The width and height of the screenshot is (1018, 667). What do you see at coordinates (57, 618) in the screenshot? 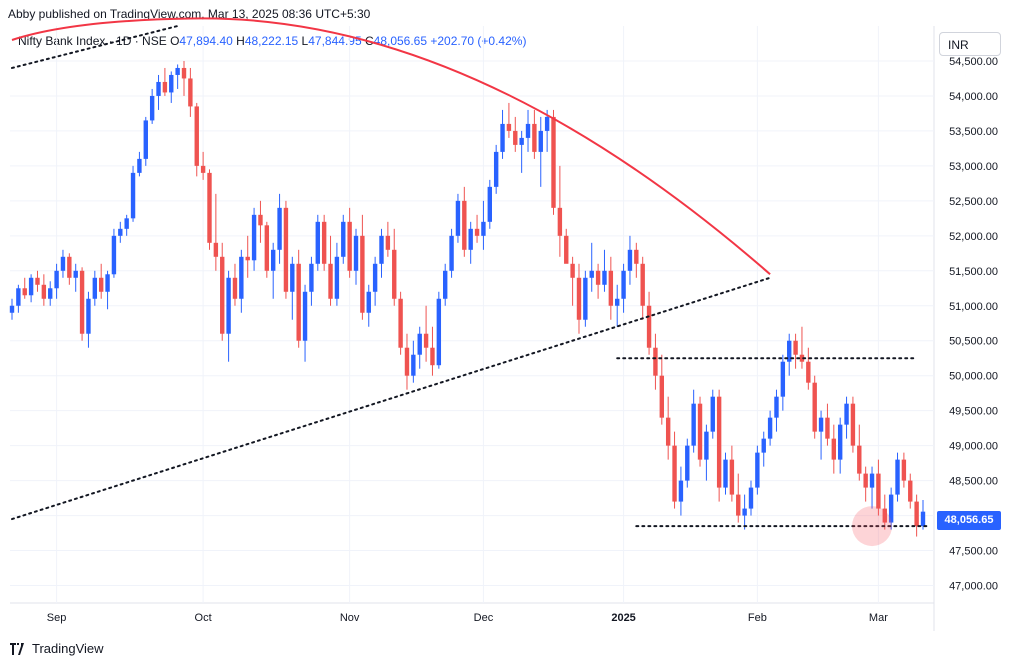
I see `x-tick-label: Sep` at bounding box center [57, 618].